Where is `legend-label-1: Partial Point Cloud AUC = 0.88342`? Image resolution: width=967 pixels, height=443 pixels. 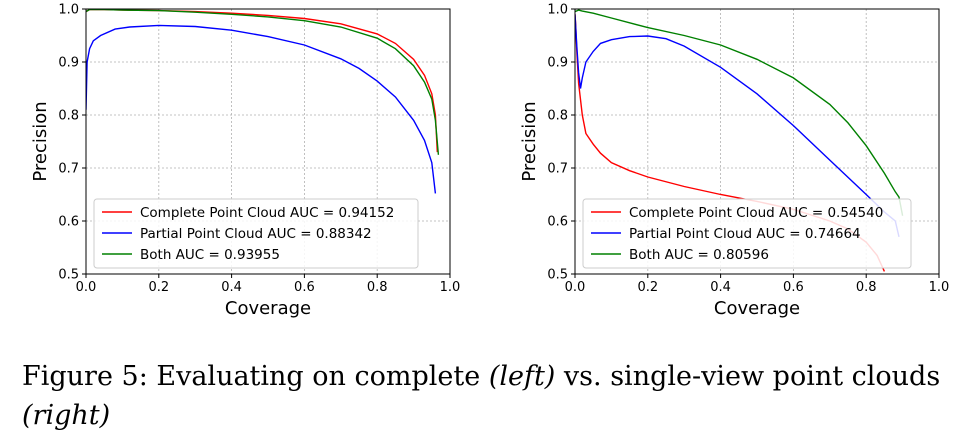
legend-label-1: Partial Point Cloud AUC = 0.88342 is located at coordinates (256, 234).